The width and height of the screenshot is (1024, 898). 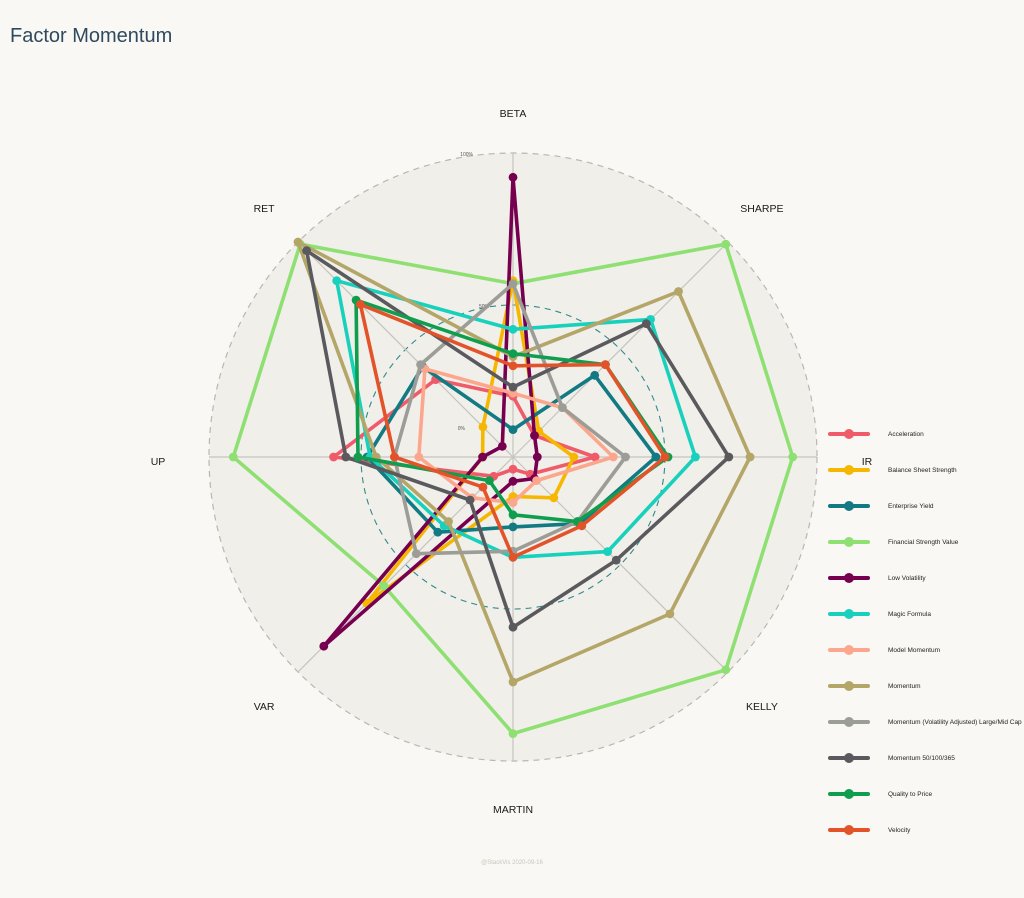 What do you see at coordinates (595, 457) in the screenshot?
I see `data-point-acceleration-ir` at bounding box center [595, 457].